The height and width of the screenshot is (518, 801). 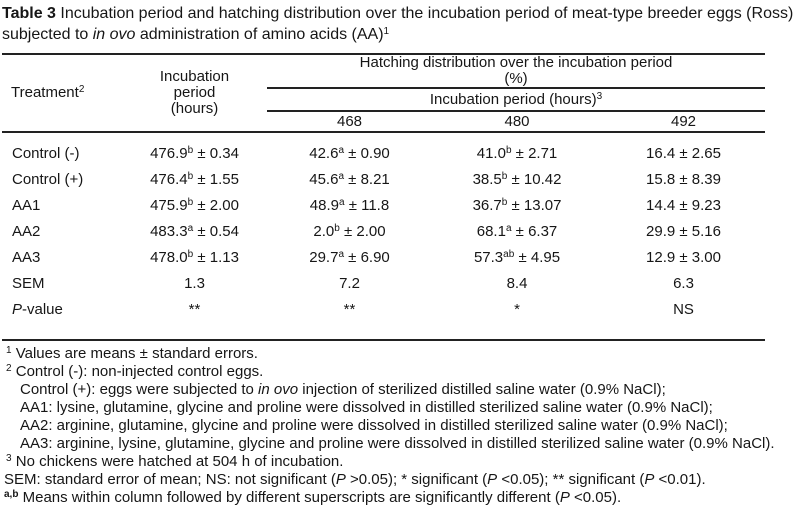 I want to click on value-cell: 483.3a ± 0.54, so click(x=194, y=231).